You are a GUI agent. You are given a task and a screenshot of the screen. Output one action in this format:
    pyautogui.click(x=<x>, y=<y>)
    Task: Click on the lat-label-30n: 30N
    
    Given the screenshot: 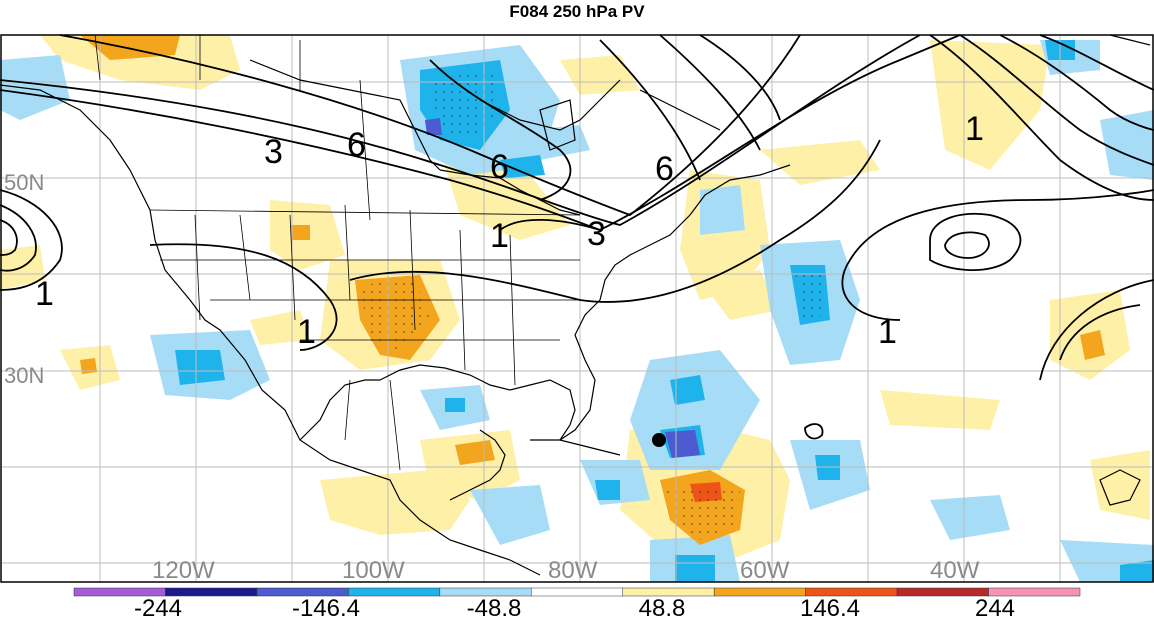 What is the action you would take?
    pyautogui.click(x=24, y=375)
    